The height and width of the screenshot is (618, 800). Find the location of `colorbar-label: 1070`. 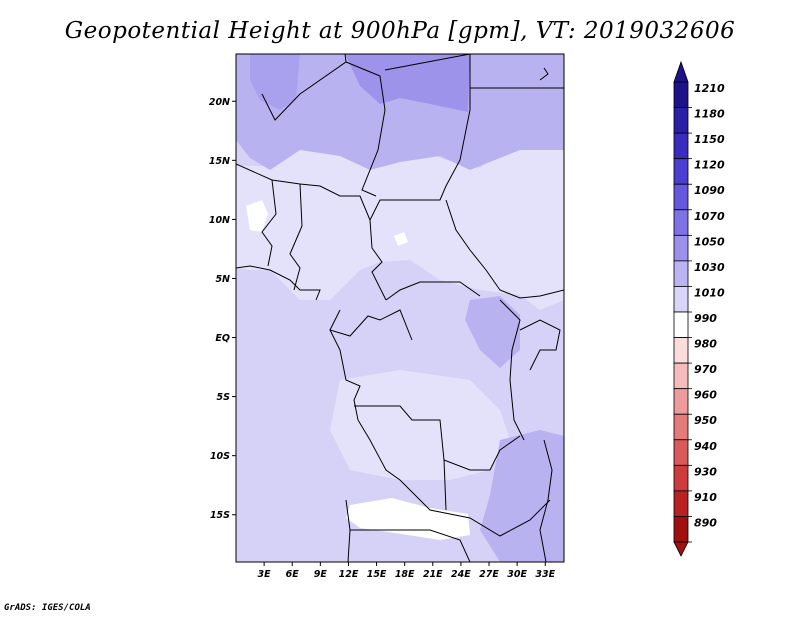

colorbar-label: 1070 is located at coordinates (709, 216).